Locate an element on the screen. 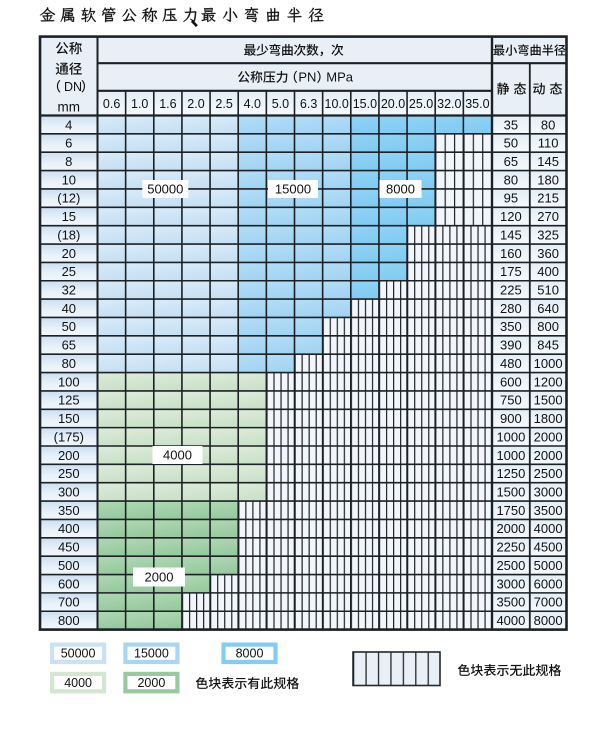 Image resolution: width=600 pixels, height=748 pixels. svg-text: 0.6 is located at coordinates (111, 104).